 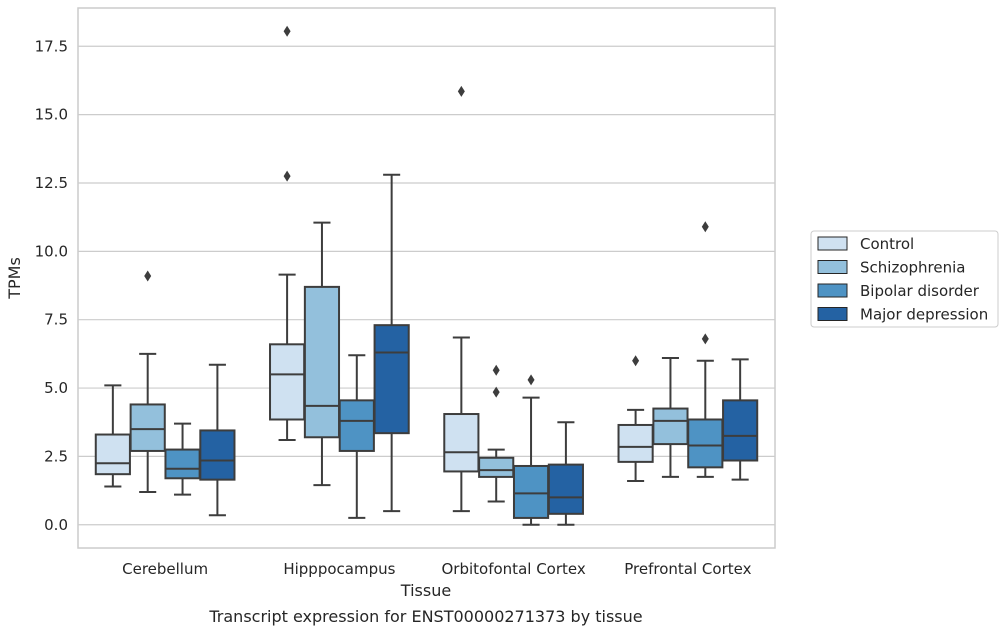 What do you see at coordinates (56, 388) in the screenshot?
I see `y-tick-label: 5.0` at bounding box center [56, 388].